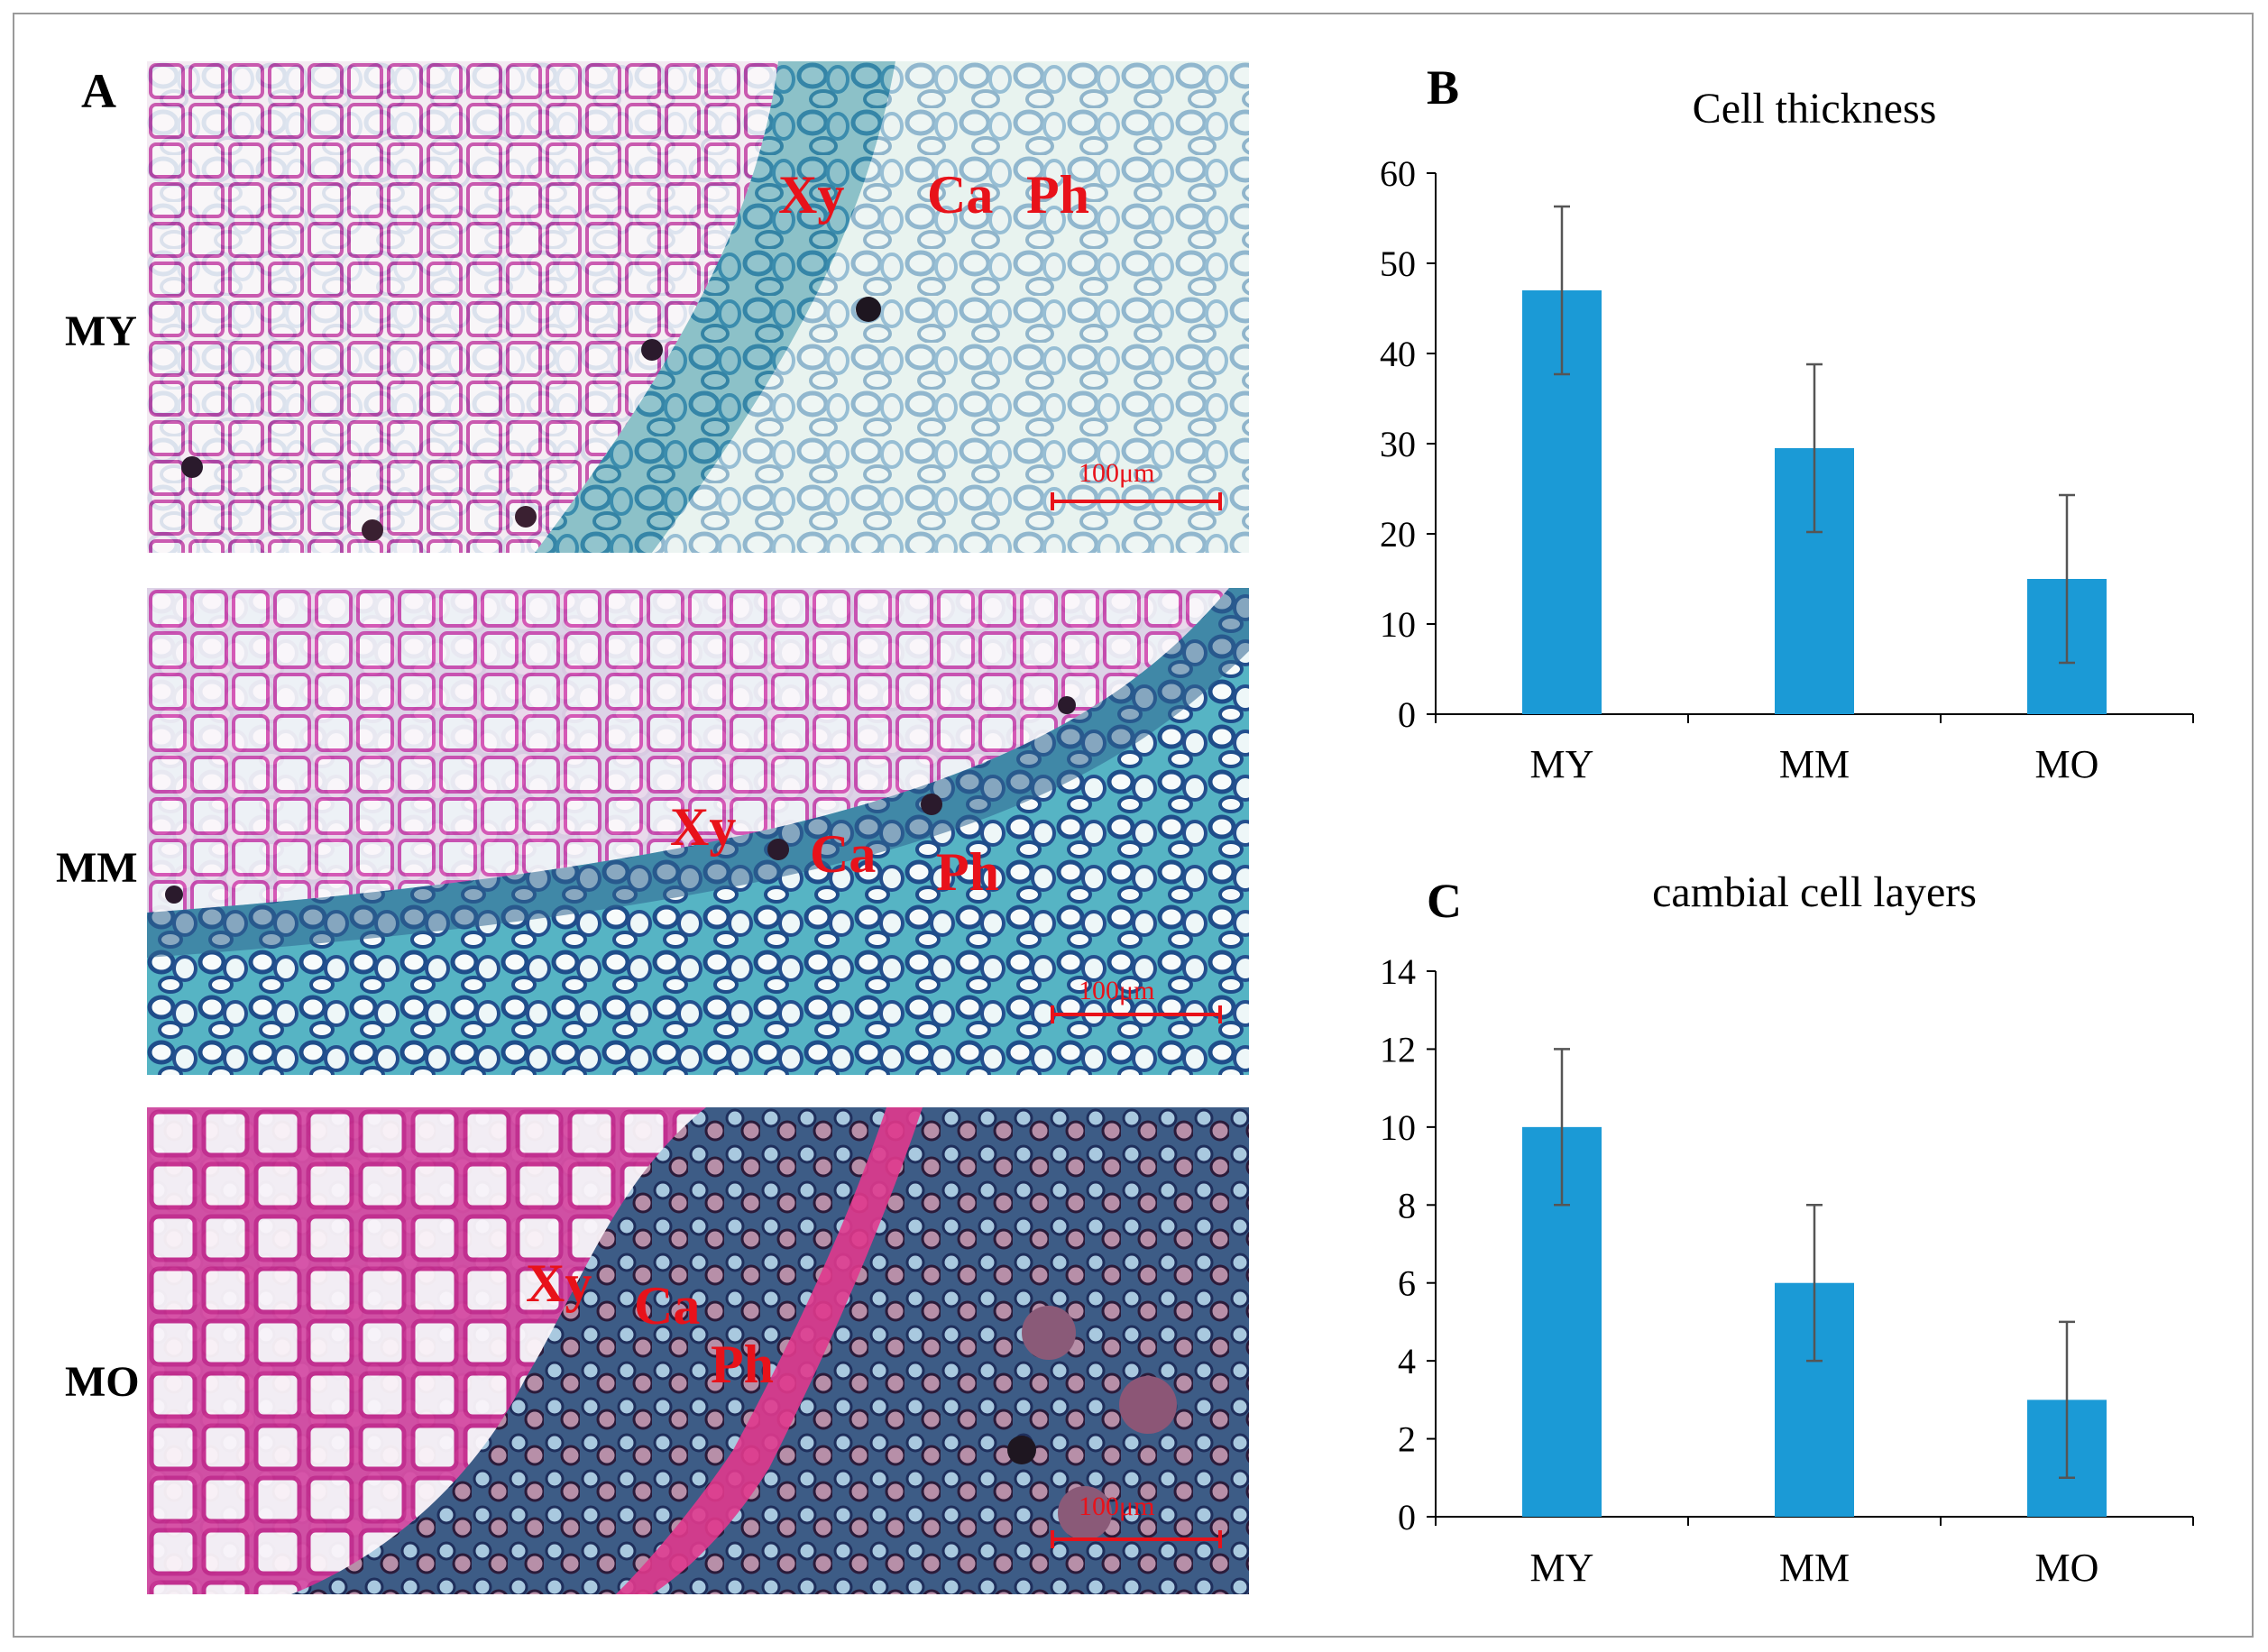 This screenshot has height=1652, width=2268. Describe the element at coordinates (1398, 173) in the screenshot. I see `y-tick-label: 60` at that location.